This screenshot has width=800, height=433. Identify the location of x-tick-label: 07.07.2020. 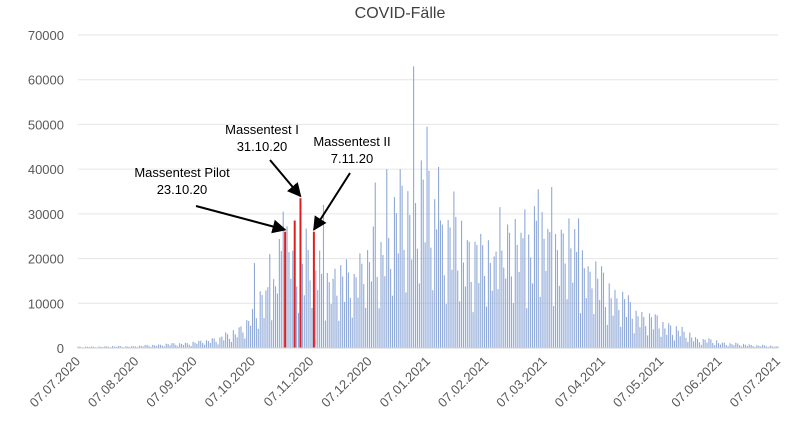
(54, 382).